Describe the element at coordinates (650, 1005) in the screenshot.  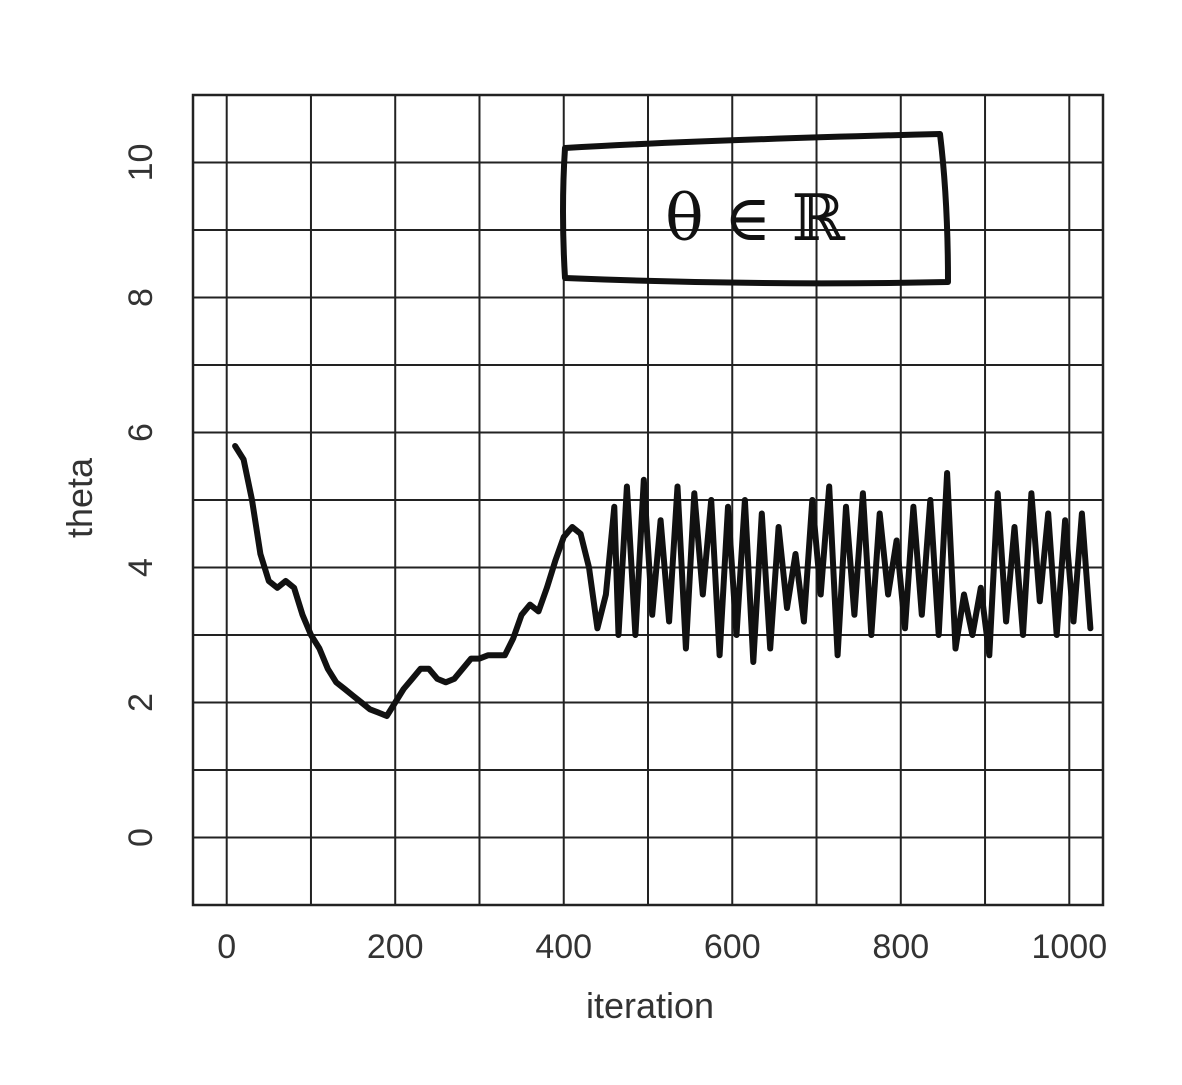
I see `x-axis-title: iteration` at that location.